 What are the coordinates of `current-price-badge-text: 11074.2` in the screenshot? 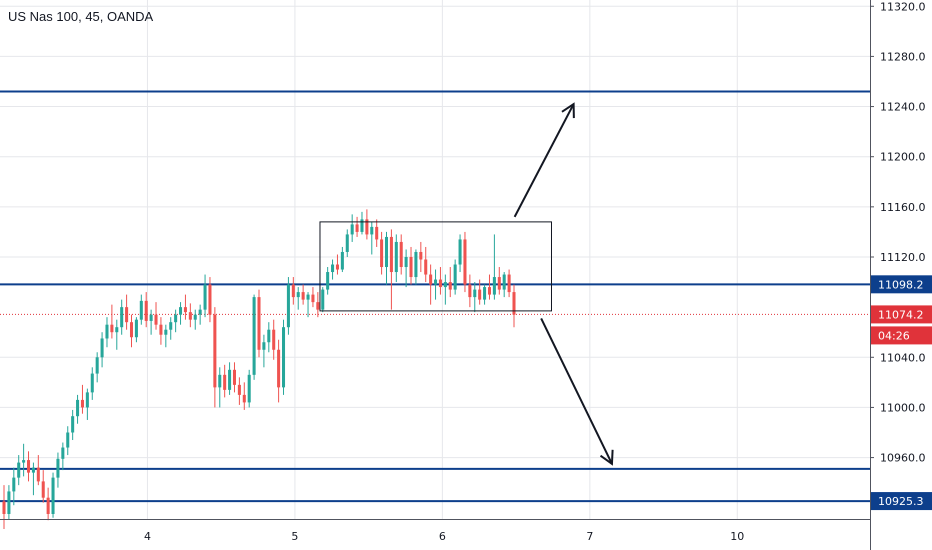 It's located at (901, 314).